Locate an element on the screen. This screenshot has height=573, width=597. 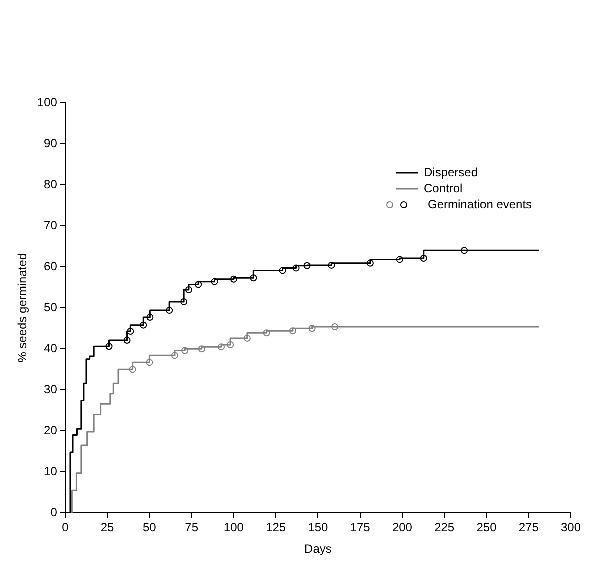
x-tick-label: 0 is located at coordinates (66, 527).